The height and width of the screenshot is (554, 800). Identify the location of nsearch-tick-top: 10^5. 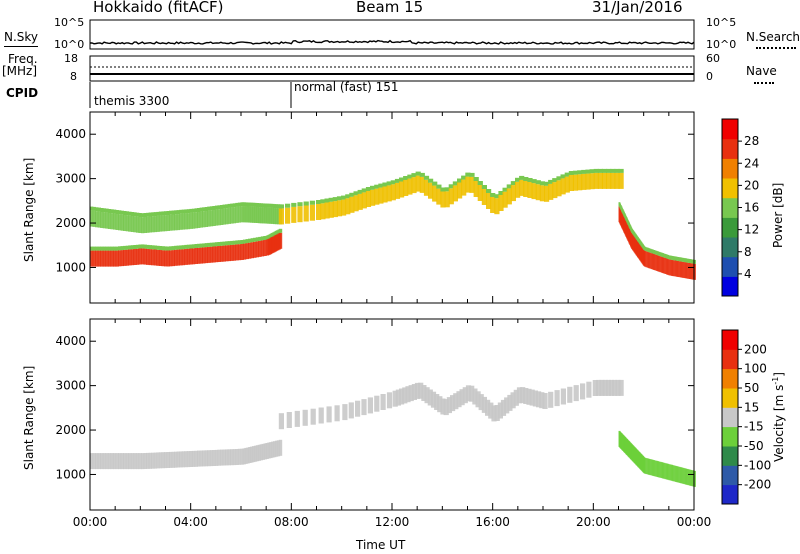
(721, 22).